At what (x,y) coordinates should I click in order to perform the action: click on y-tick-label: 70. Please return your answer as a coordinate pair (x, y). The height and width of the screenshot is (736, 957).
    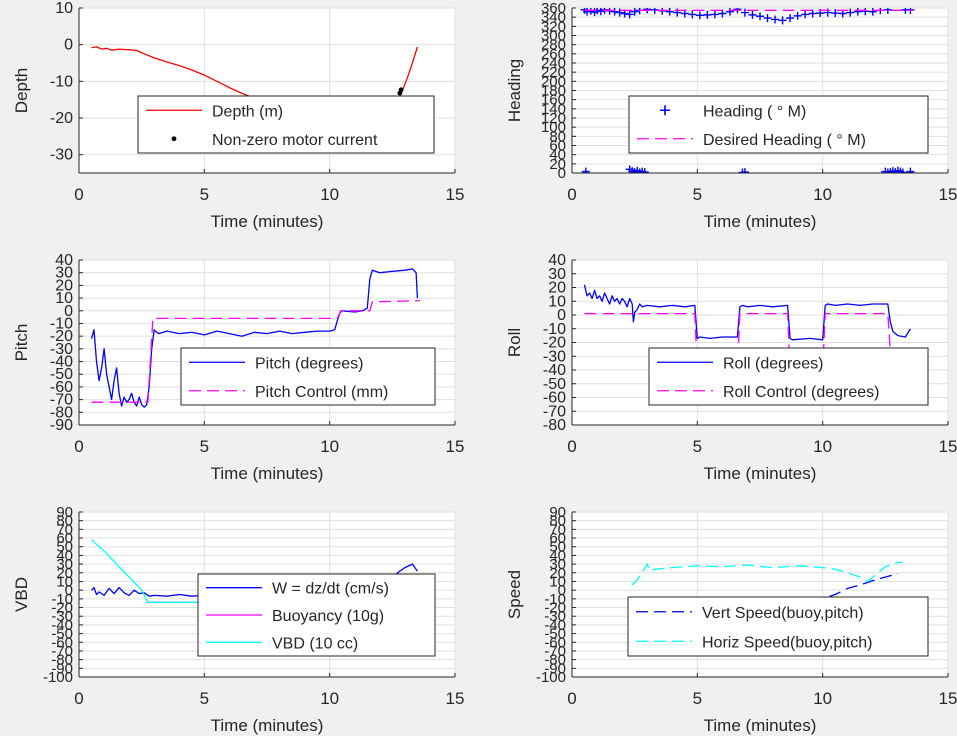
    Looking at the image, I should click on (557, 529).